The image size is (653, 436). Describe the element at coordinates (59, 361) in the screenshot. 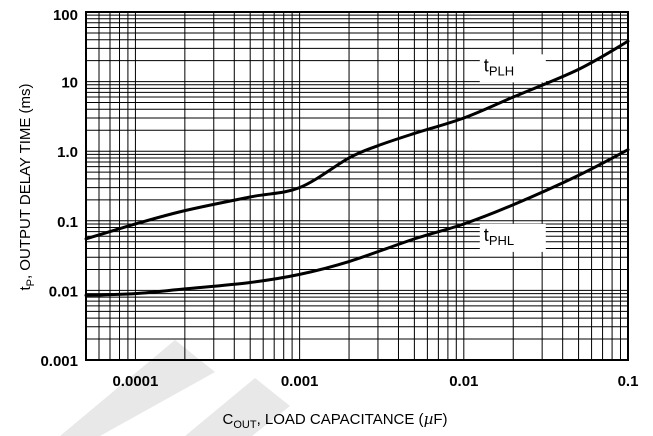

I see `y-tick-label: 0.001` at that location.